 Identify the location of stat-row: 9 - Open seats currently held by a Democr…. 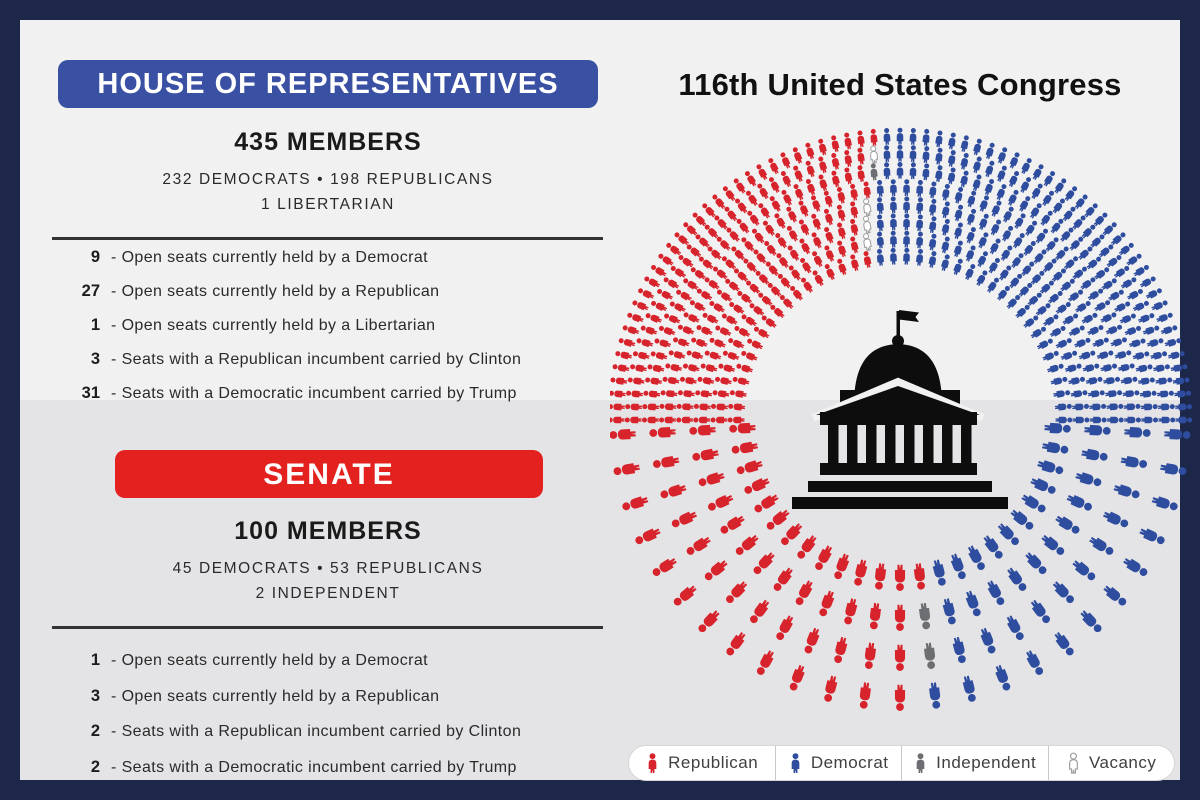
(331, 265).